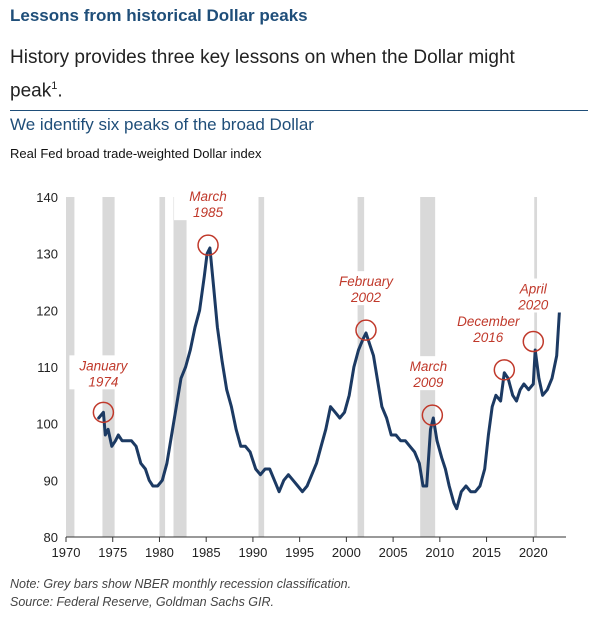 This screenshot has height=626, width=600. What do you see at coordinates (54, 86) in the screenshot?
I see `subtitle-footnote-marker: 1` at bounding box center [54, 86].